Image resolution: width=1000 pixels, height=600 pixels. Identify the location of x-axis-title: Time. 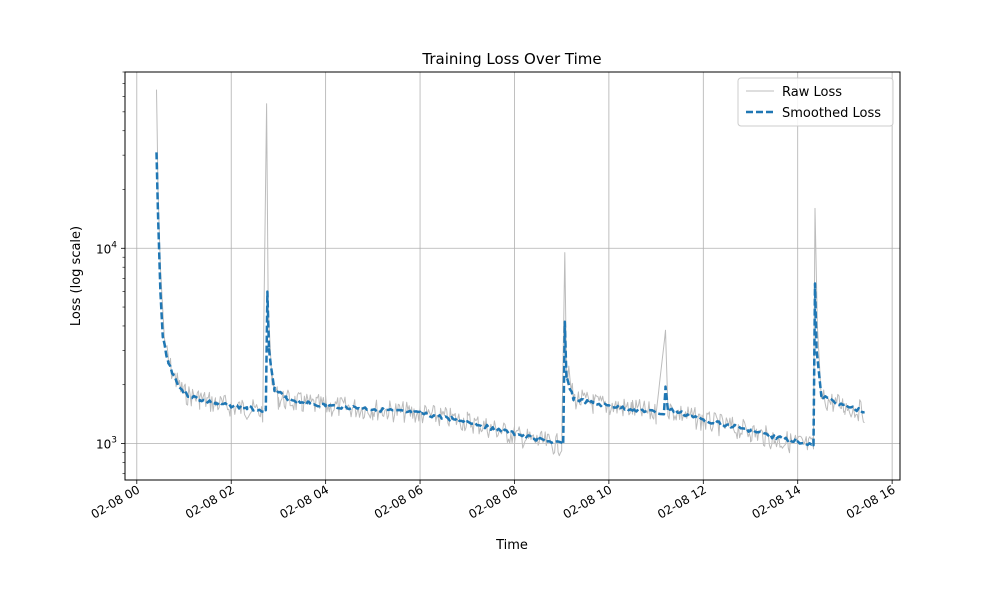
(511, 545).